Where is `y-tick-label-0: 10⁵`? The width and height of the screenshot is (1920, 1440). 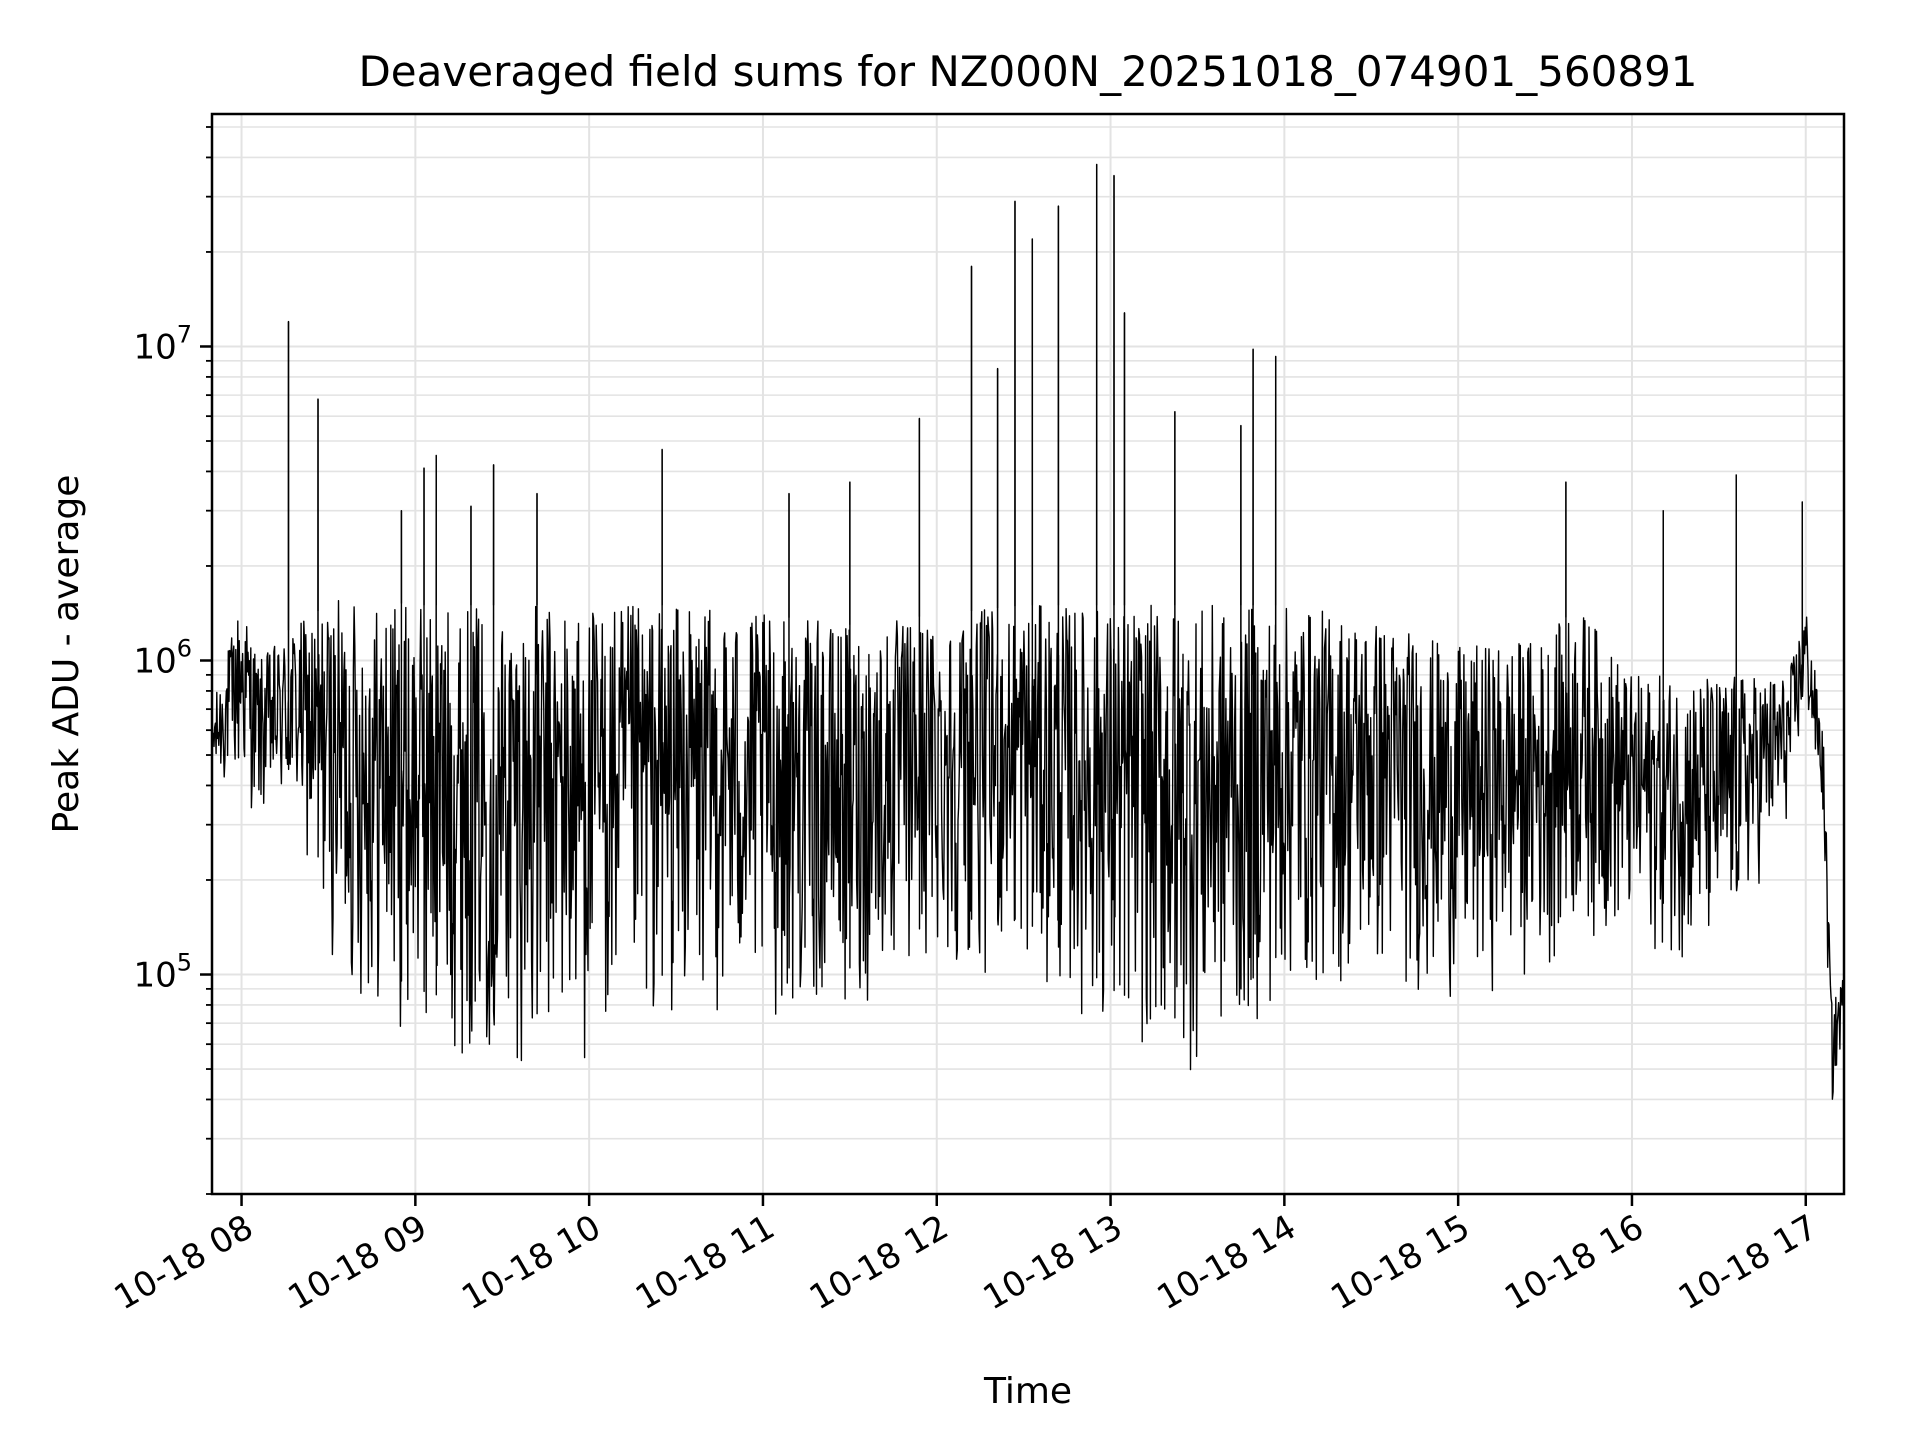
y-tick-label-0: 10⁵ is located at coordinates (162, 972).